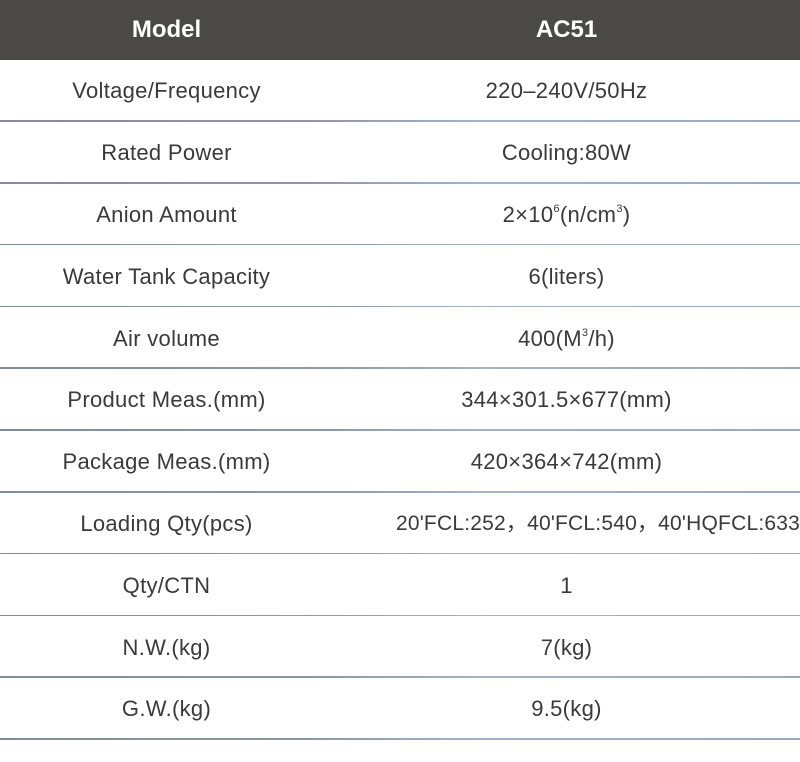  I want to click on table-row: Qty/CTN 1, so click(400, 585).